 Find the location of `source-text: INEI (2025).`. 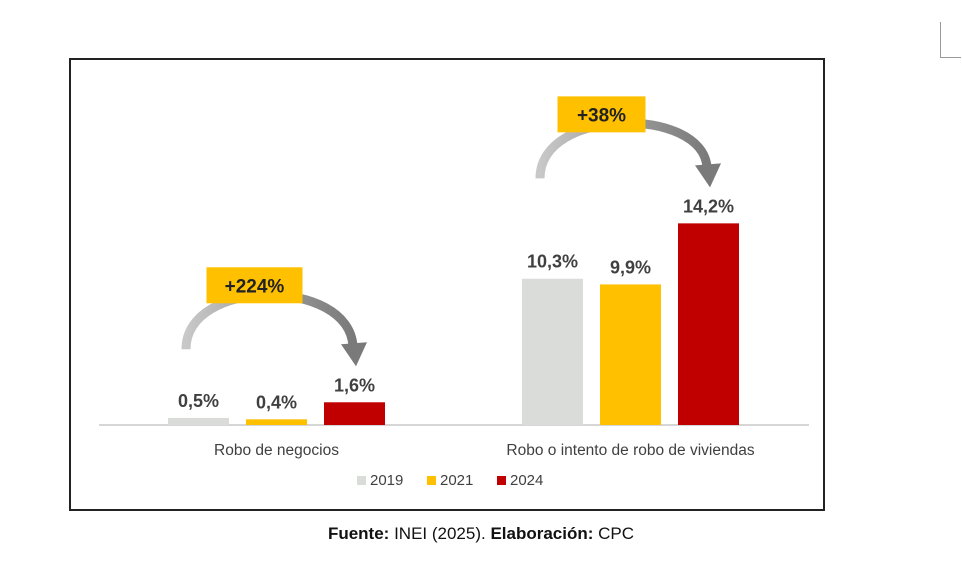

source-text: INEI (2025). is located at coordinates (440, 533).